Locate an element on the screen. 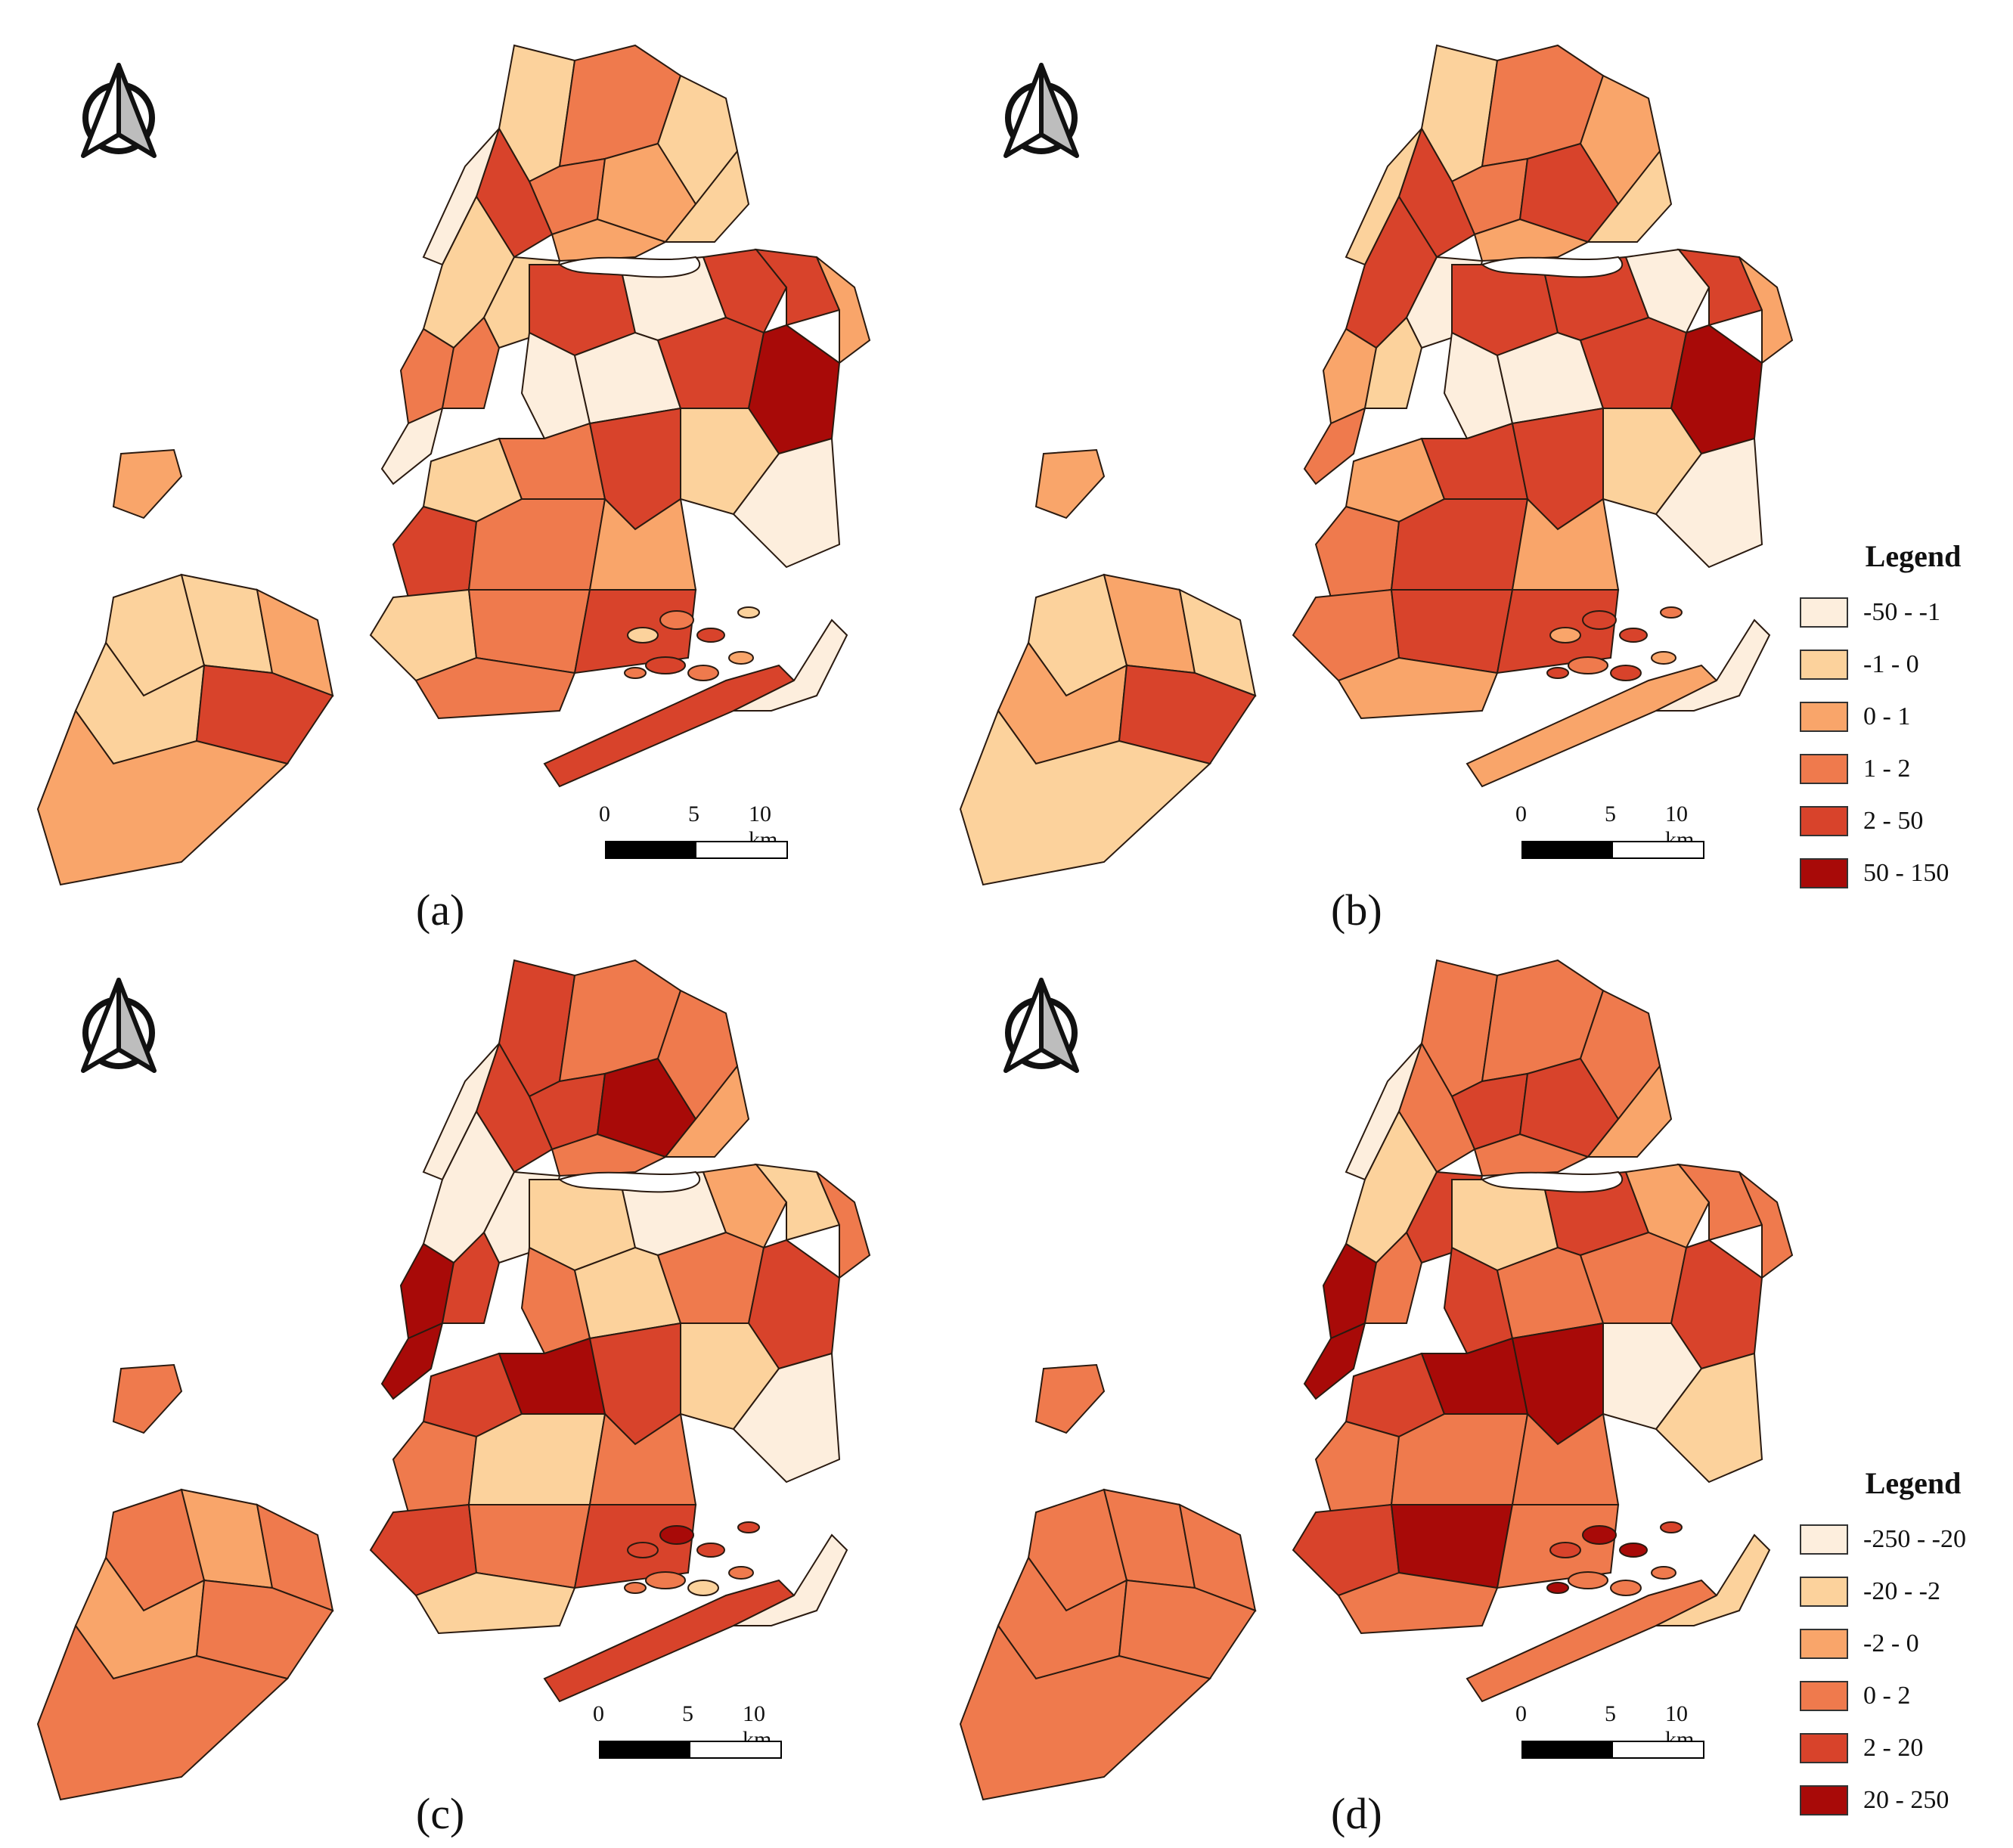  legend-title: Legend is located at coordinates (1913, 556).